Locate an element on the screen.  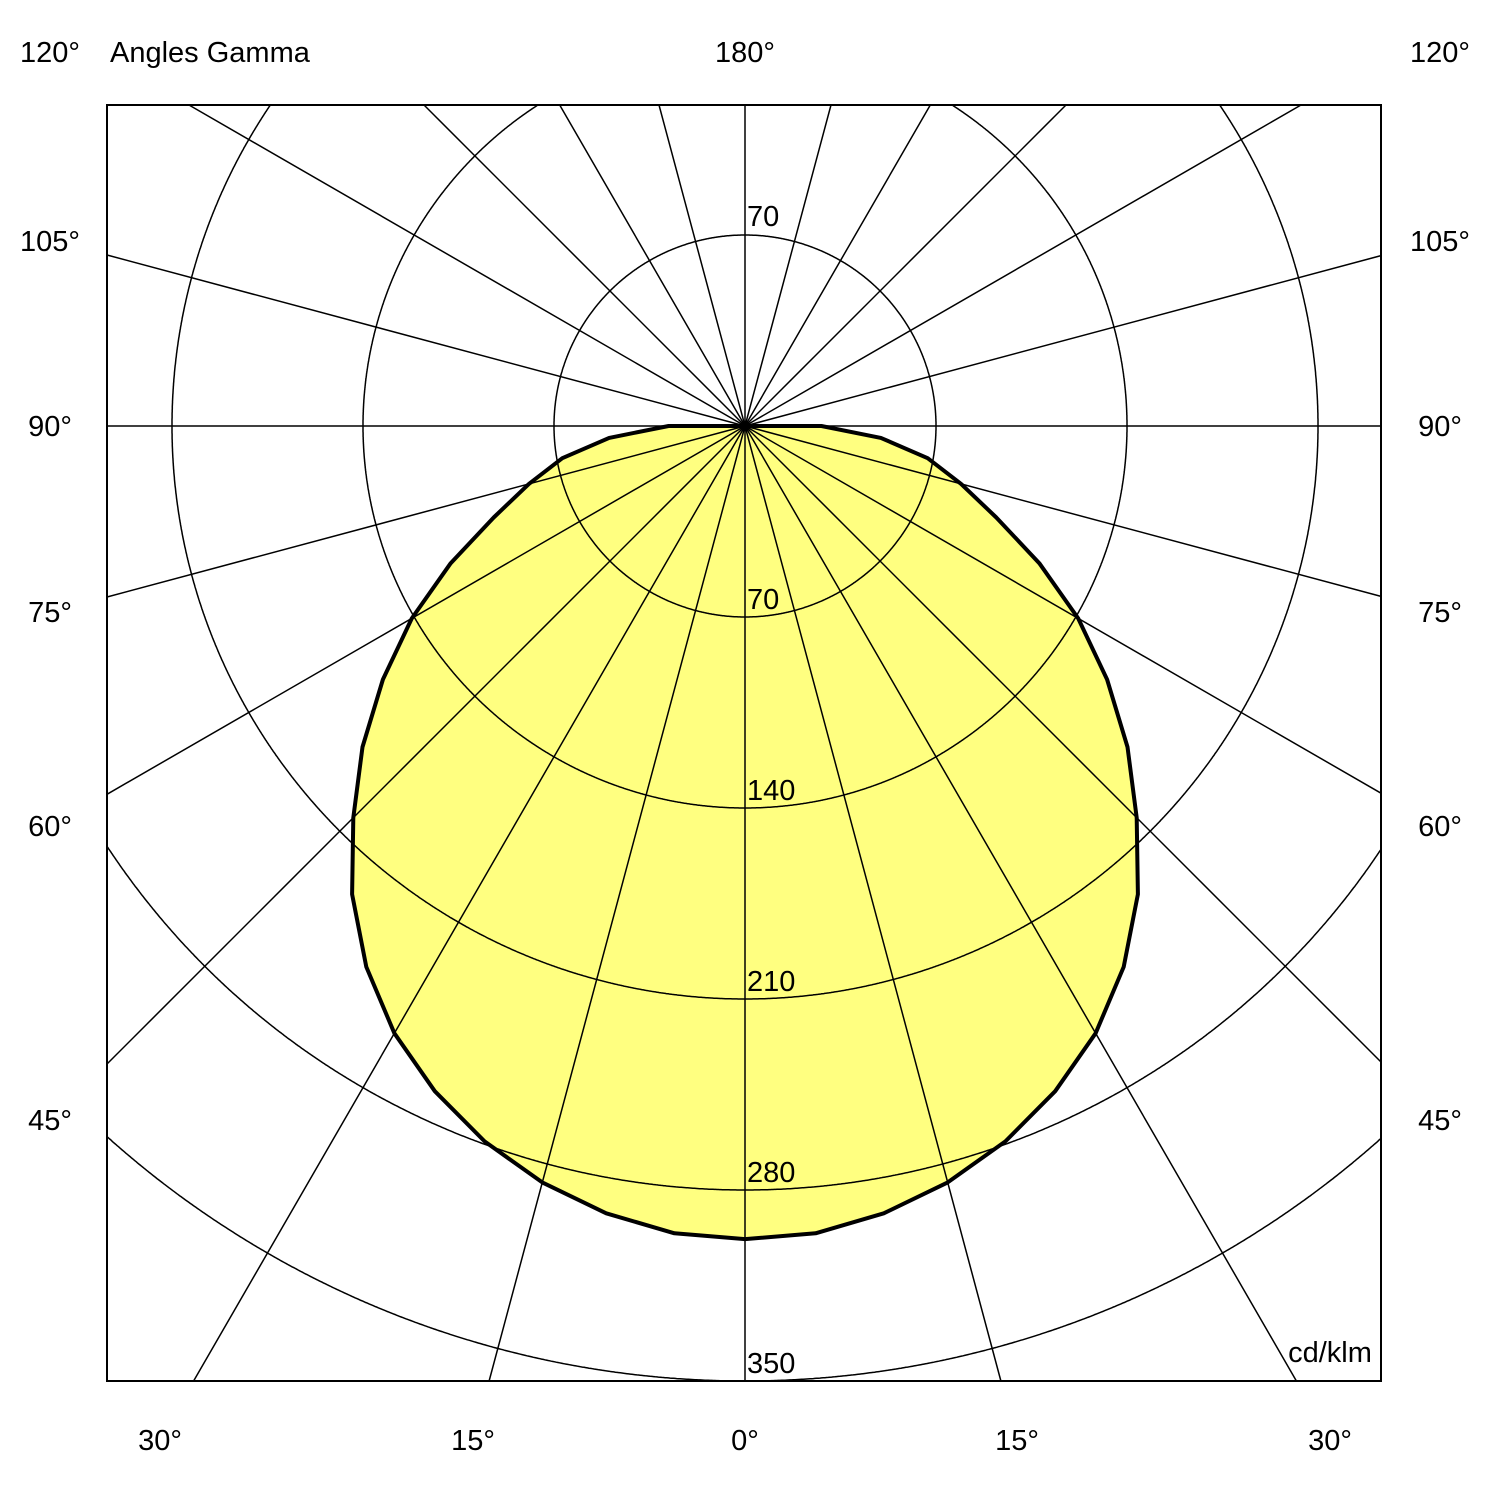
ring-label: 70 is located at coordinates (763, 600).